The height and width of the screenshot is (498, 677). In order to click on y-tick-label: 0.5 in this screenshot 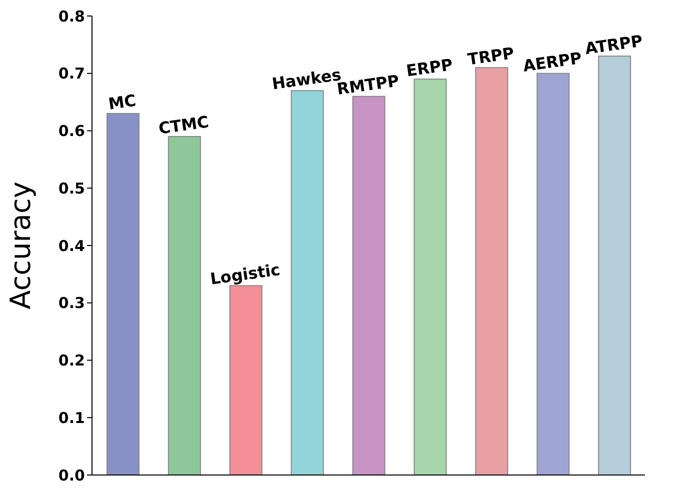, I will do `click(71, 188)`.